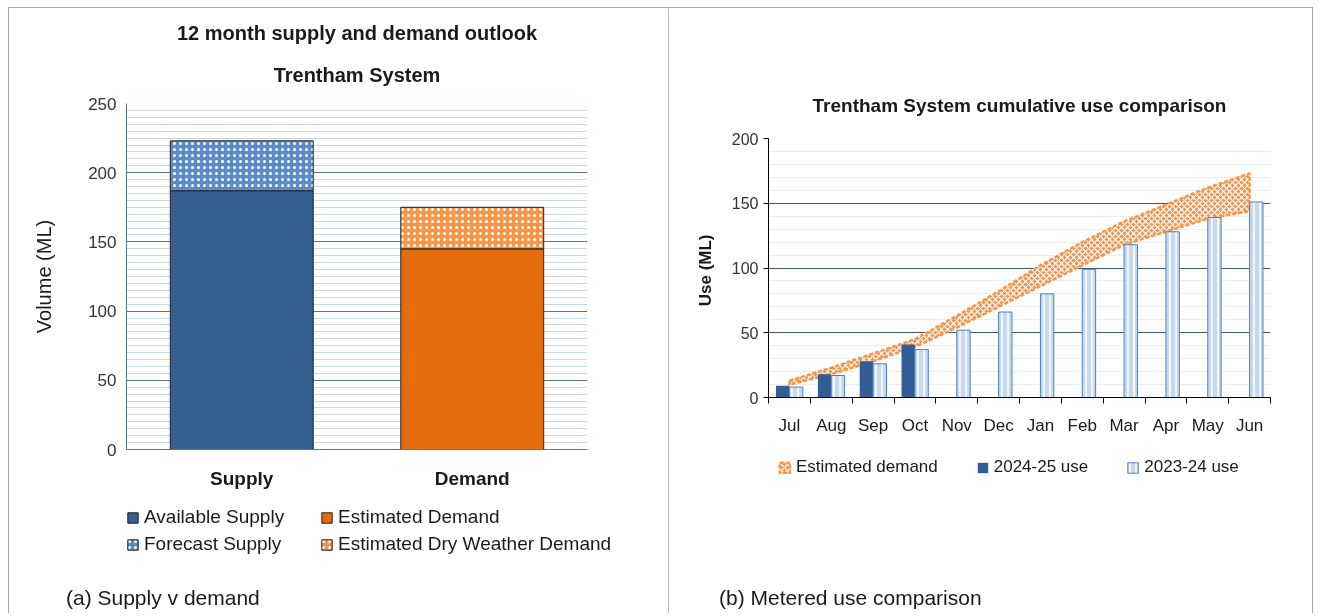 This screenshot has width=1320, height=616. I want to click on x-tick-label: Mar, so click(1124, 425).